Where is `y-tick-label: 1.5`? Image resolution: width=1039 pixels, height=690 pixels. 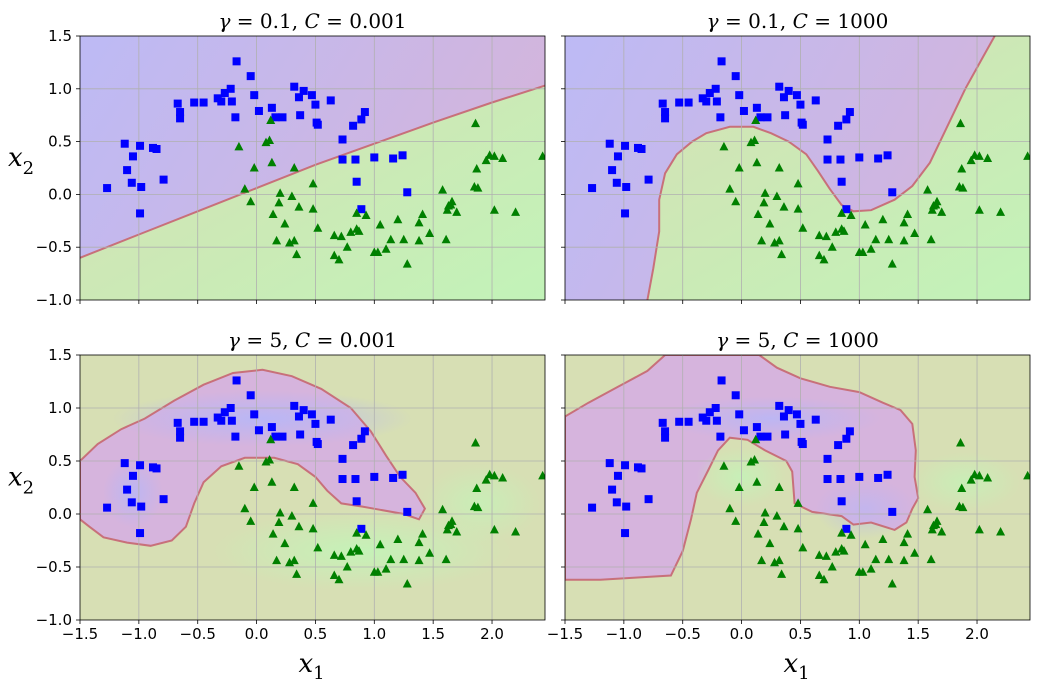 y-tick-label: 1.5 is located at coordinates (60, 355).